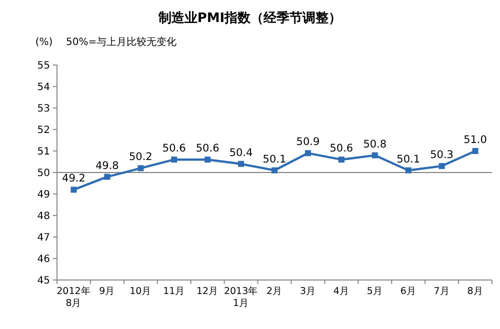  Describe the element at coordinates (375, 144) in the screenshot. I see `data-label: 50.8` at that location.